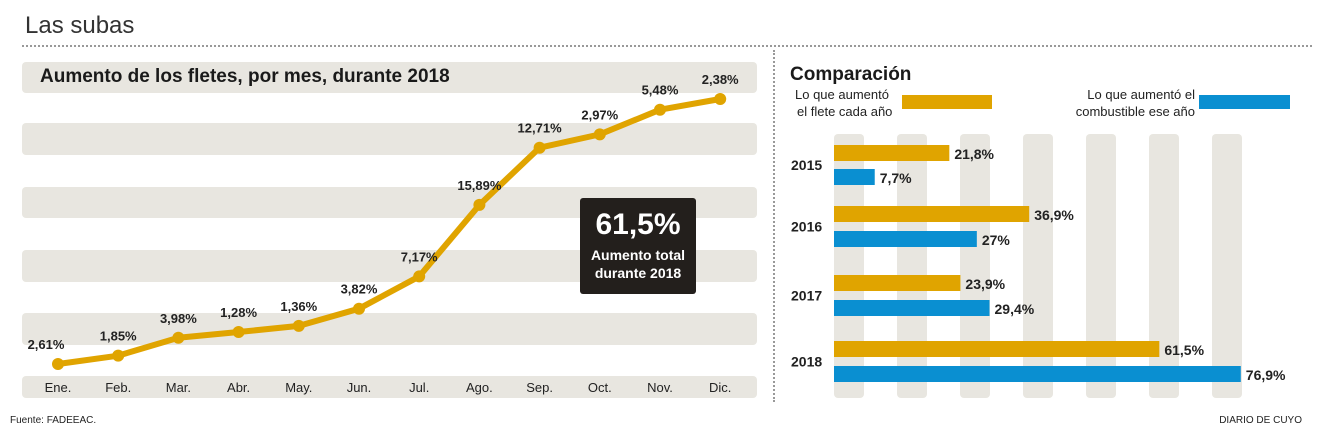 The image size is (1326, 447). I want to click on page-title: Las subas, so click(80, 25).